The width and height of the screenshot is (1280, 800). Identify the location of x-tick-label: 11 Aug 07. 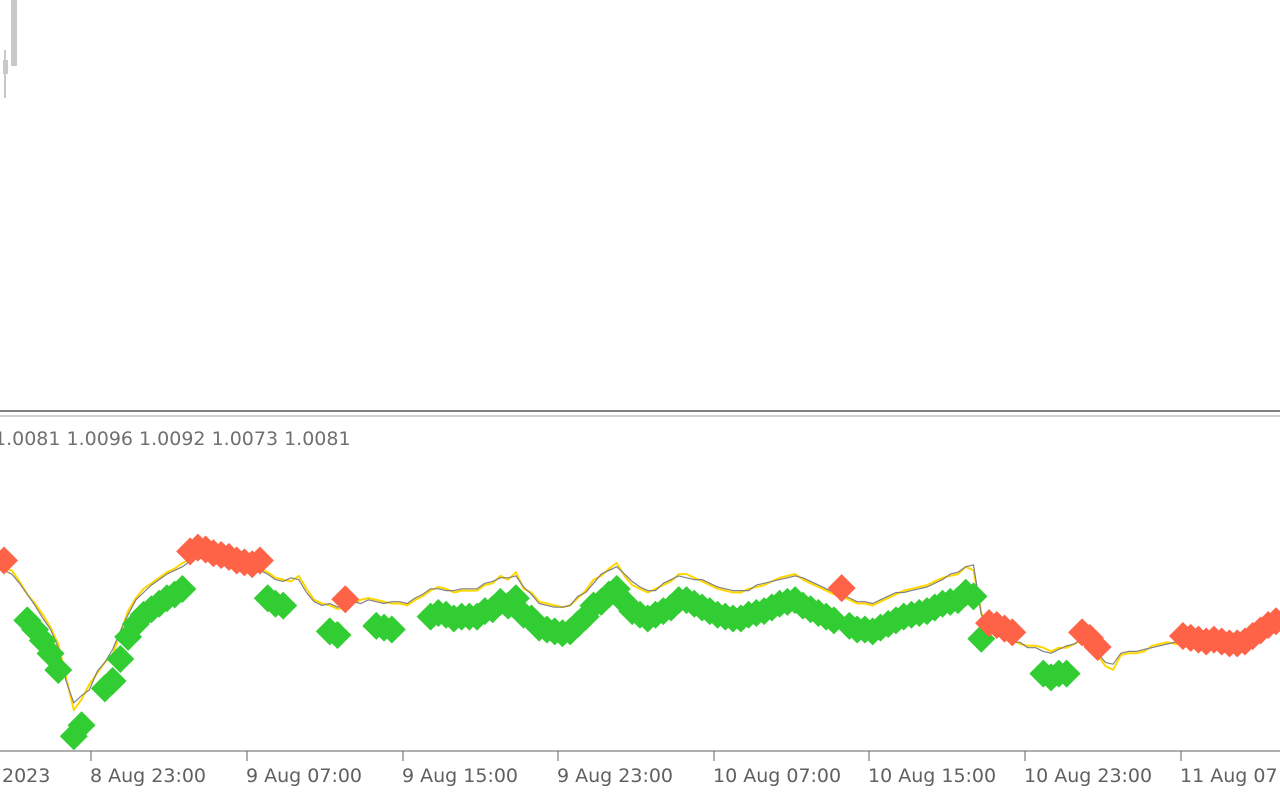
(1229, 776).